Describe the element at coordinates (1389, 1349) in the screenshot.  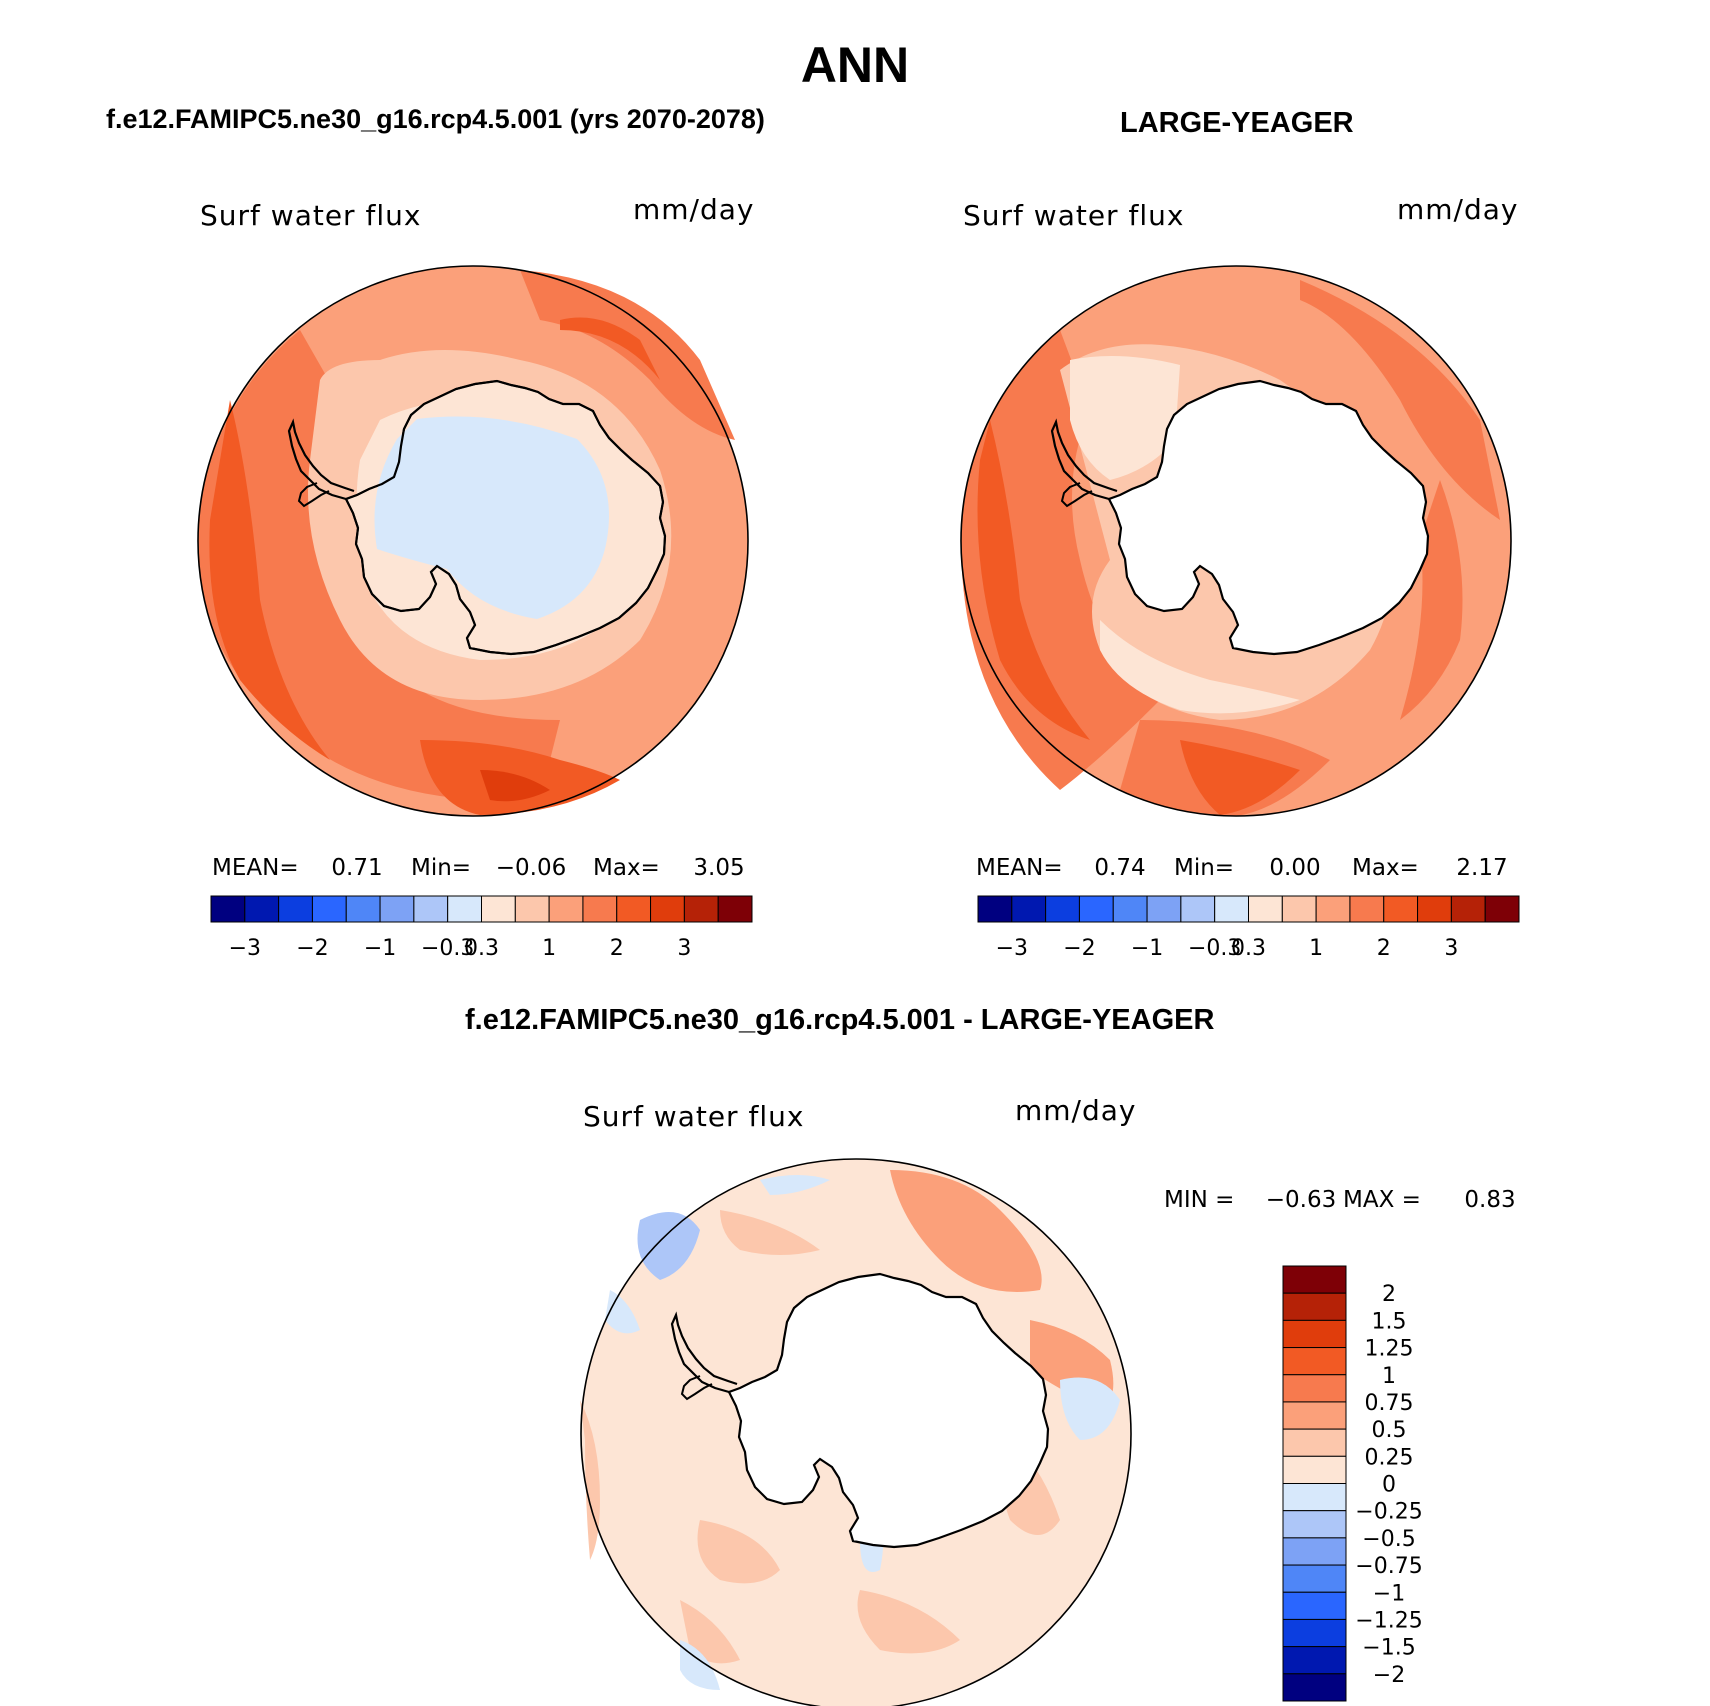
I see `difference-colorbar-label: 1.25` at that location.